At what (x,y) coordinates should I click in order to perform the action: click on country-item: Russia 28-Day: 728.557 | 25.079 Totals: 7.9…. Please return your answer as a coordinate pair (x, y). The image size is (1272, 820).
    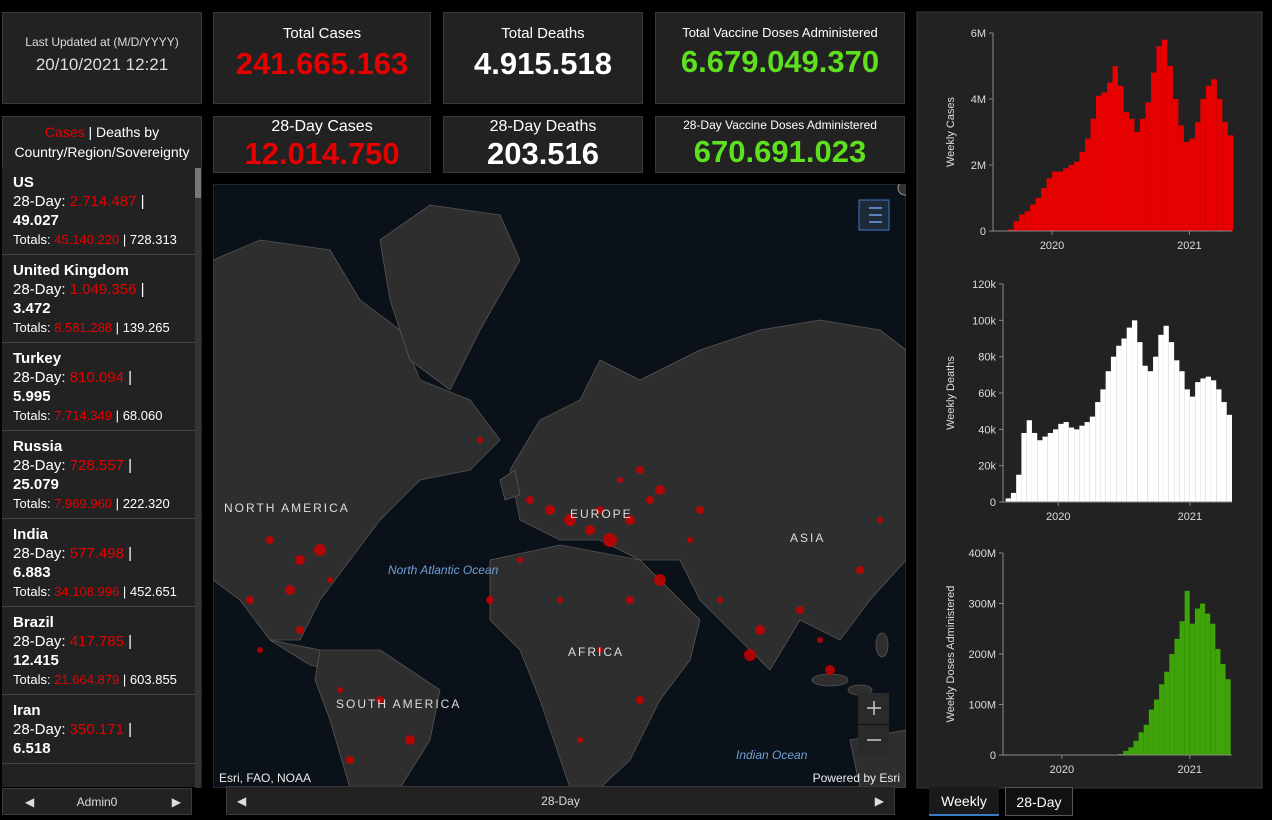
    Looking at the image, I should click on (102, 475).